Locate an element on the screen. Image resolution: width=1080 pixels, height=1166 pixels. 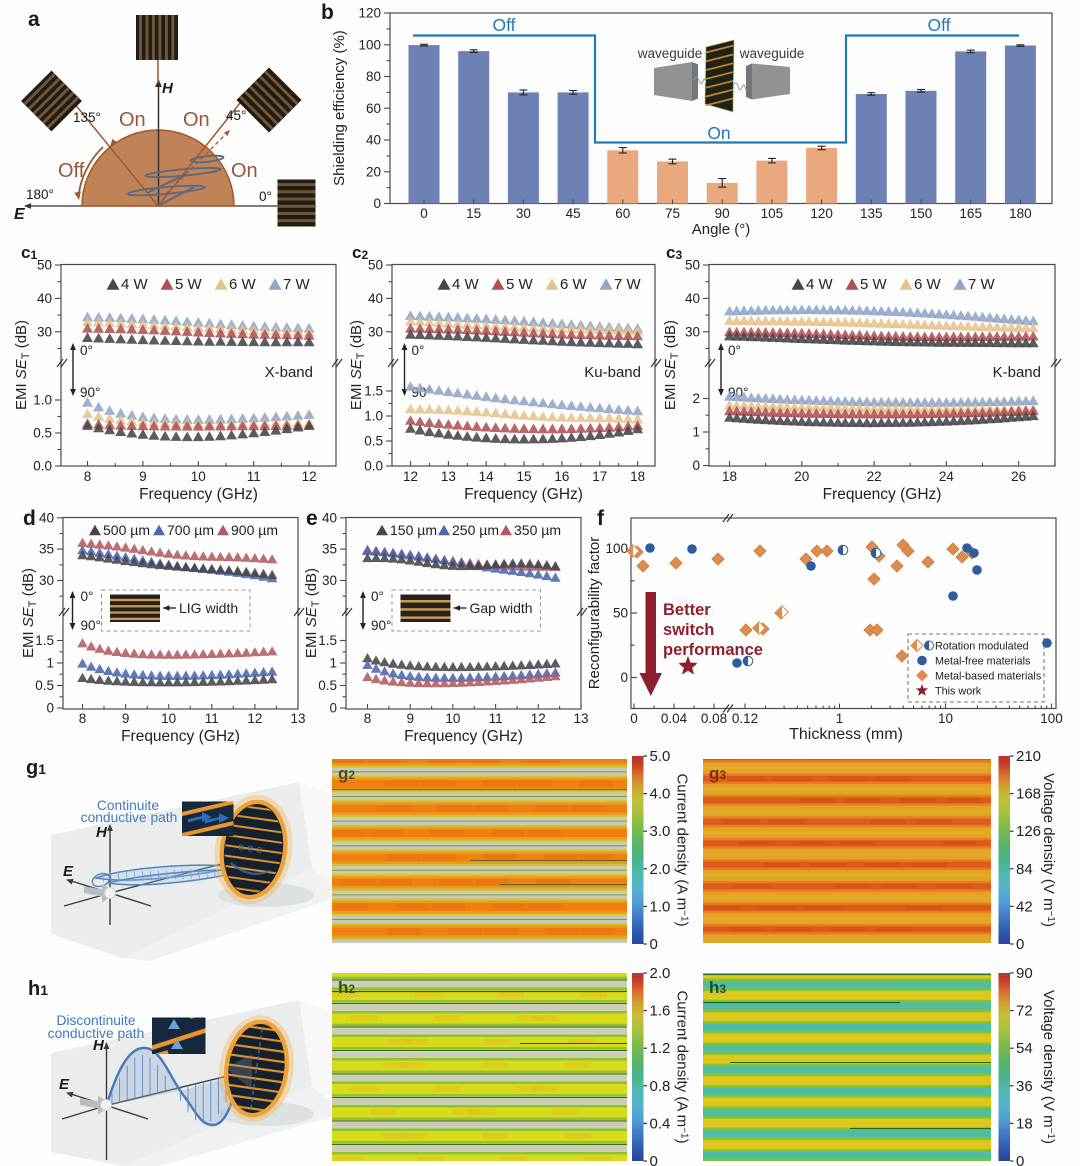
svg-text: Discontinuite is located at coordinates (96, 1020).